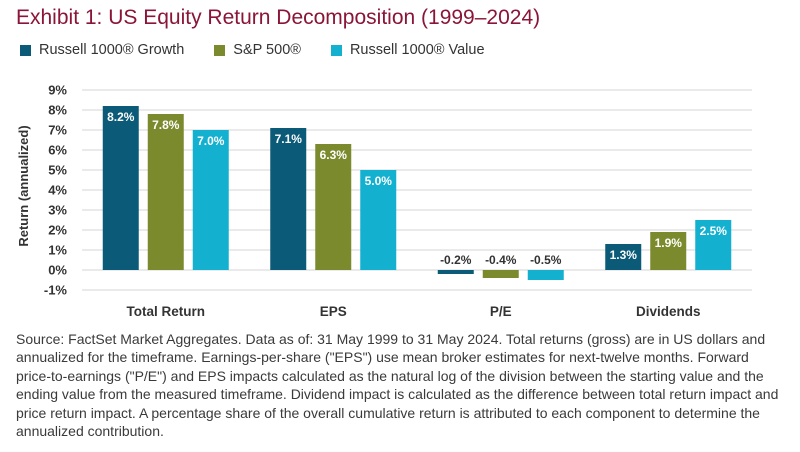 This screenshot has width=800, height=452. Describe the element at coordinates (56, 290) in the screenshot. I see `y-tick-label: -1%` at that location.